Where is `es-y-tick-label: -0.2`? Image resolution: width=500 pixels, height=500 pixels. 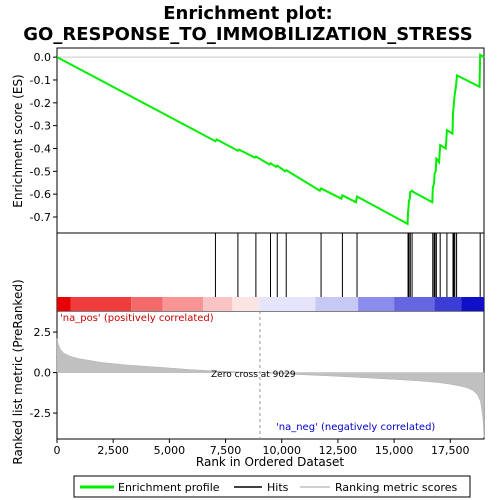 es-y-tick-label: -0.2 is located at coordinates (40, 103).